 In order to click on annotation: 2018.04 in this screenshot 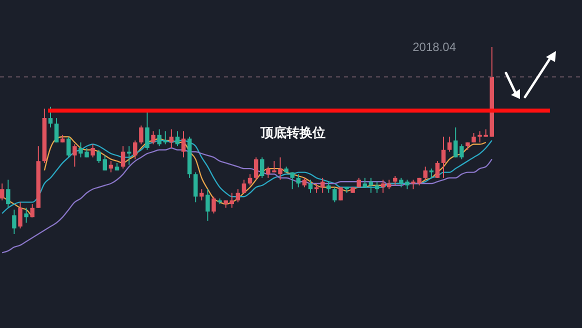, I will do `click(434, 47)`.